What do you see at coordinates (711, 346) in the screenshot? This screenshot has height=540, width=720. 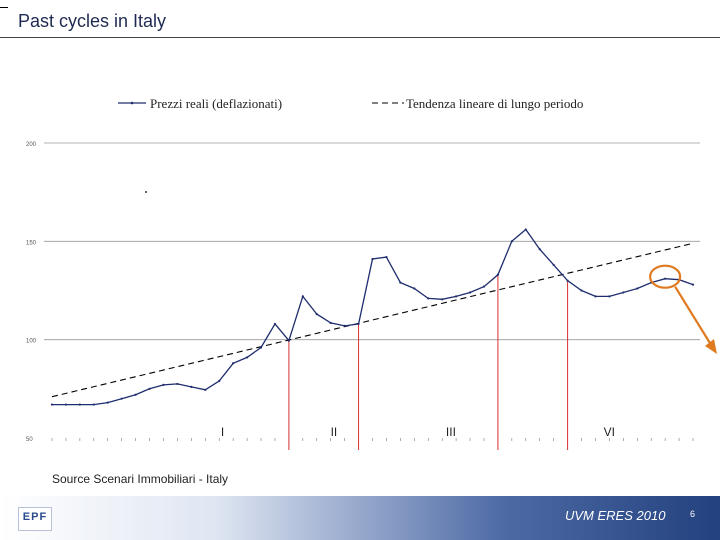 I see `highlight-arrowhead` at bounding box center [711, 346].